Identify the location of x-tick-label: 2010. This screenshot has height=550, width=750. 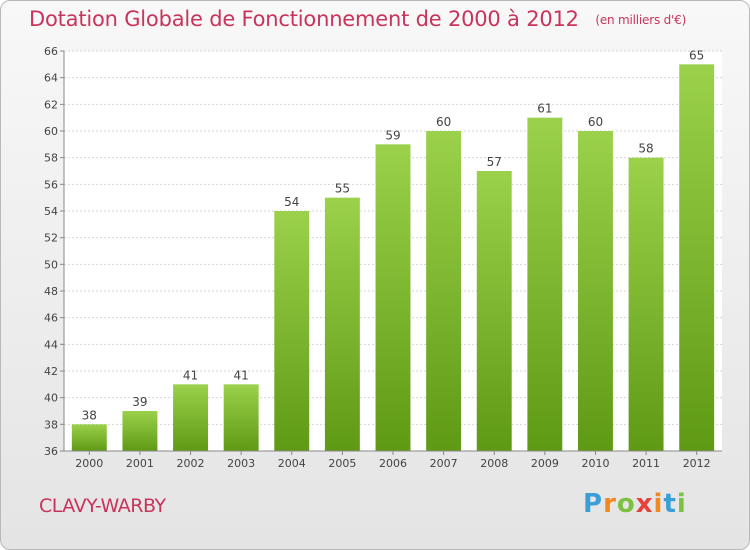
(595, 463).